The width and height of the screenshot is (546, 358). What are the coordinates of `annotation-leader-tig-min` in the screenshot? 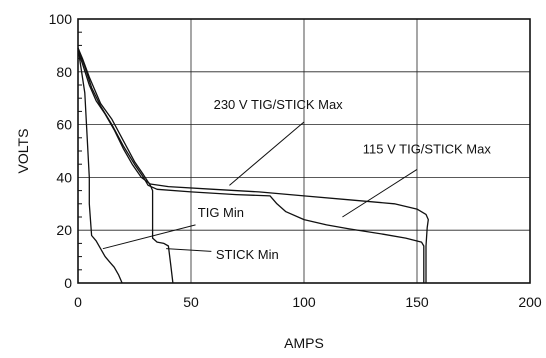 It's located at (149, 237).